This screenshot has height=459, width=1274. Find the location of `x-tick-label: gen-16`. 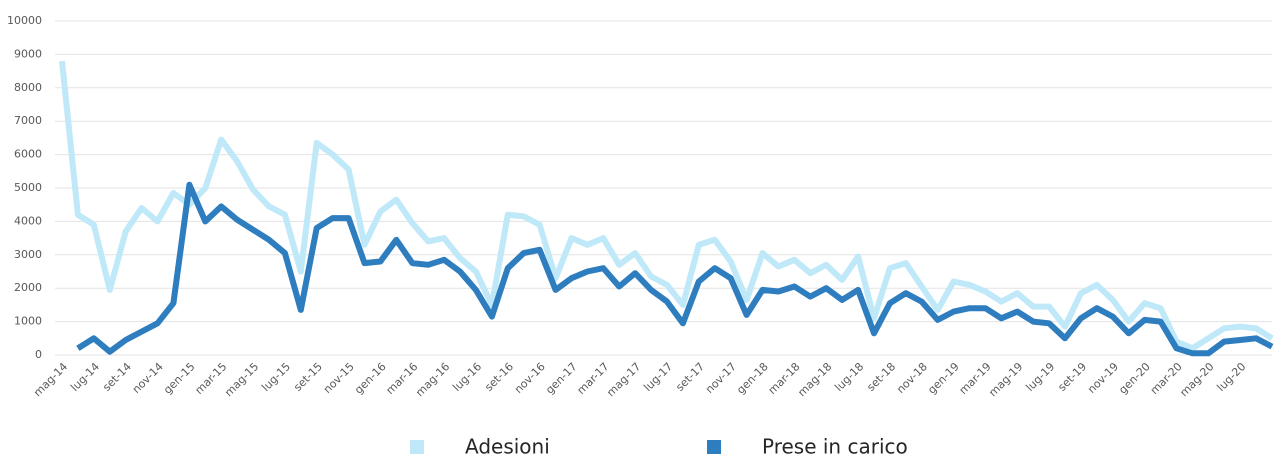

x-tick-label: gen-16 is located at coordinates (370, 378).